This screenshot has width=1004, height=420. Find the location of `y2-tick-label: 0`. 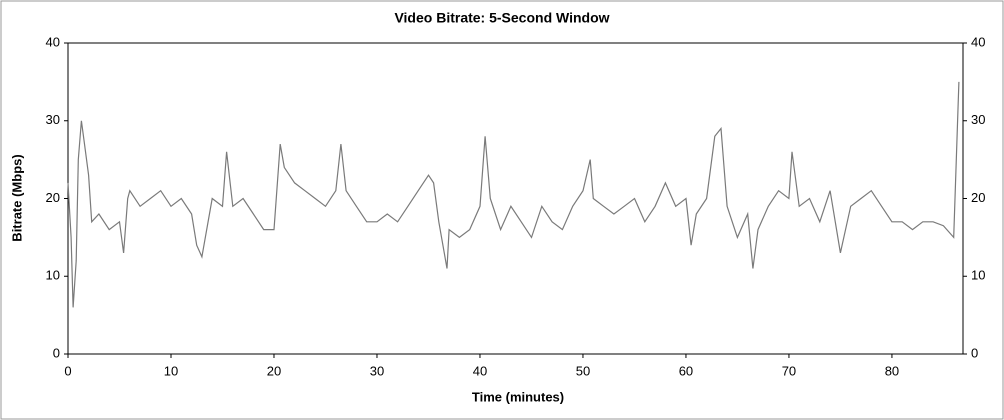

y2-tick-label: 0 is located at coordinates (974, 352).